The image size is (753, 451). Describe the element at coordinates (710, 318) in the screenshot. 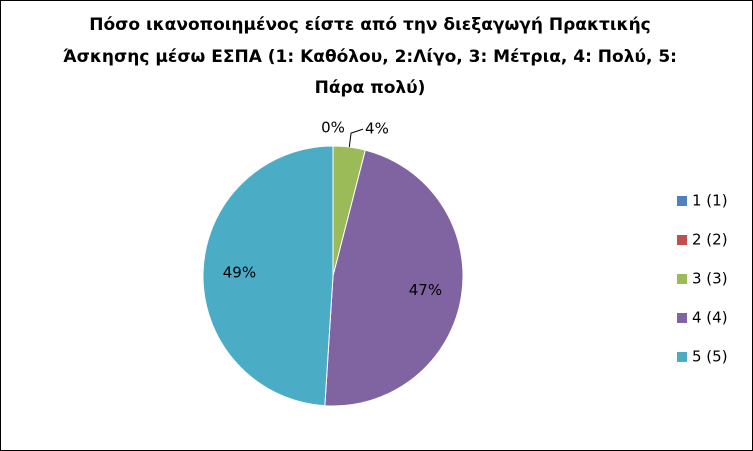

I see `legend-label: 4 (4)` at that location.